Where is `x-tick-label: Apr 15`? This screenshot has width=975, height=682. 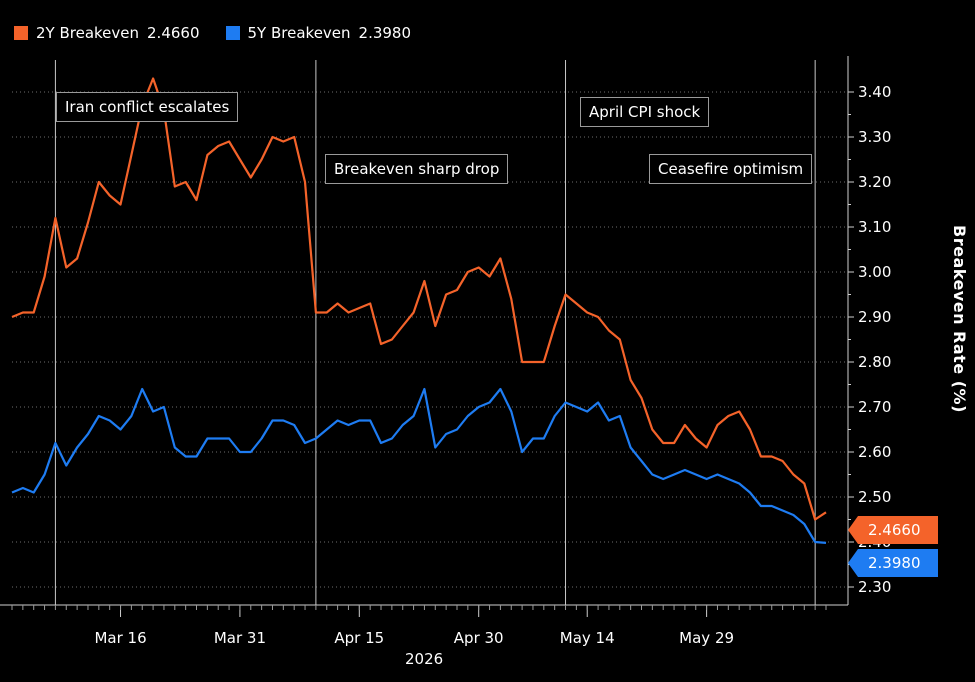 x-tick-label: Apr 15 is located at coordinates (359, 638).